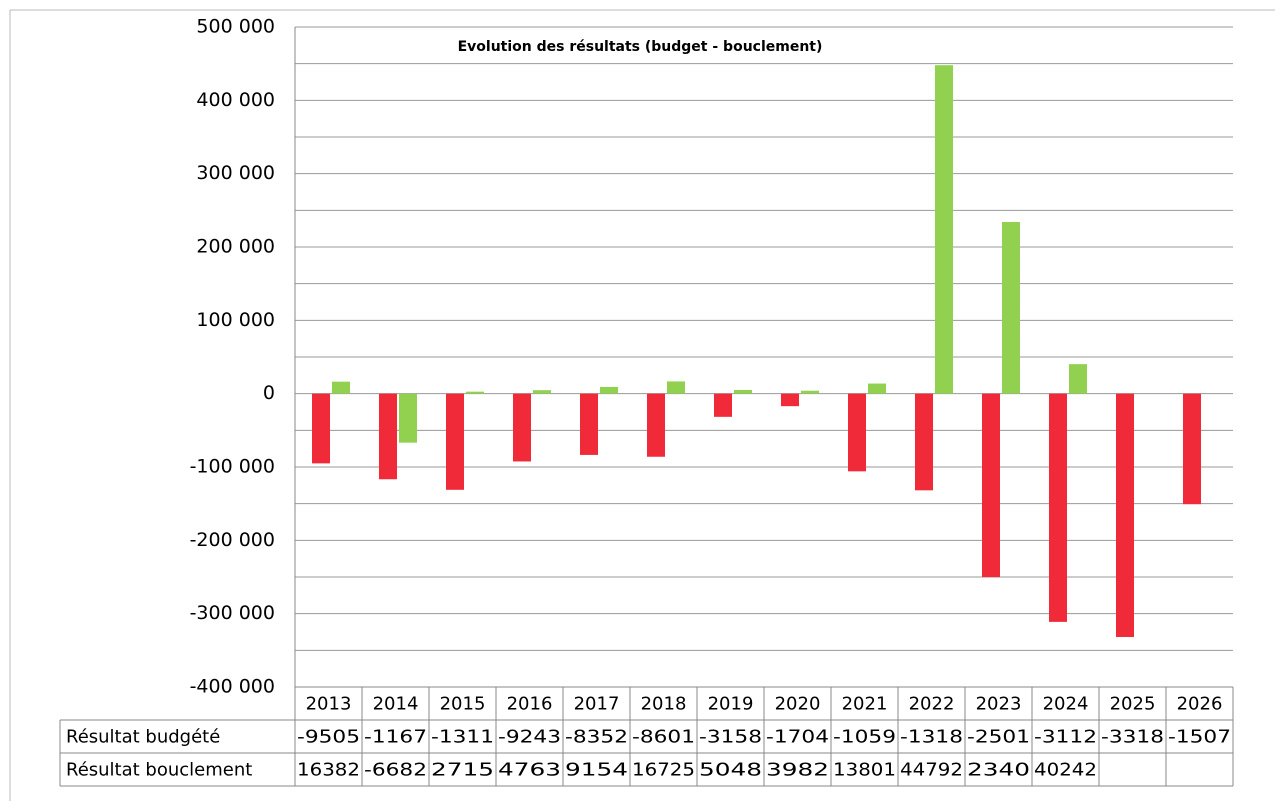 The width and height of the screenshot is (1285, 801). I want to click on x-tick-label: 2018, so click(664, 704).